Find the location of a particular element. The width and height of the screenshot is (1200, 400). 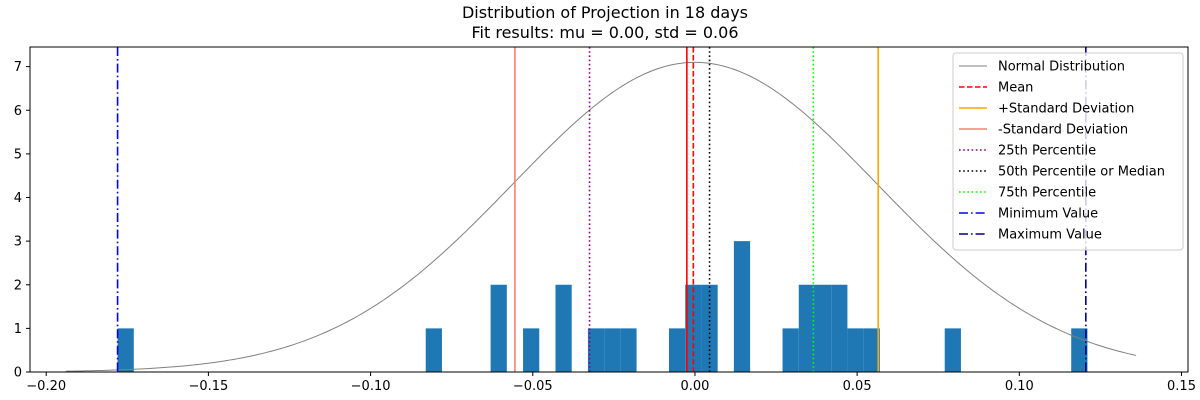

x-tick-label-0: −0.20 is located at coordinates (46, 386).